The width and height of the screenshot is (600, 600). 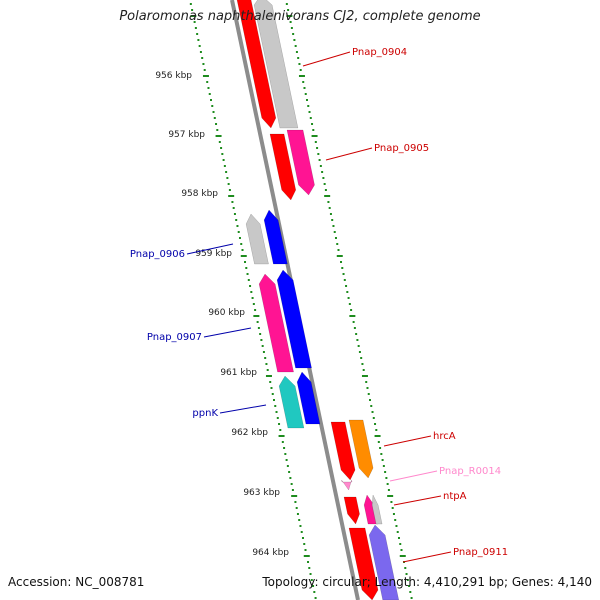 I want to click on tick-label: 958 kbp, so click(x=199, y=194).